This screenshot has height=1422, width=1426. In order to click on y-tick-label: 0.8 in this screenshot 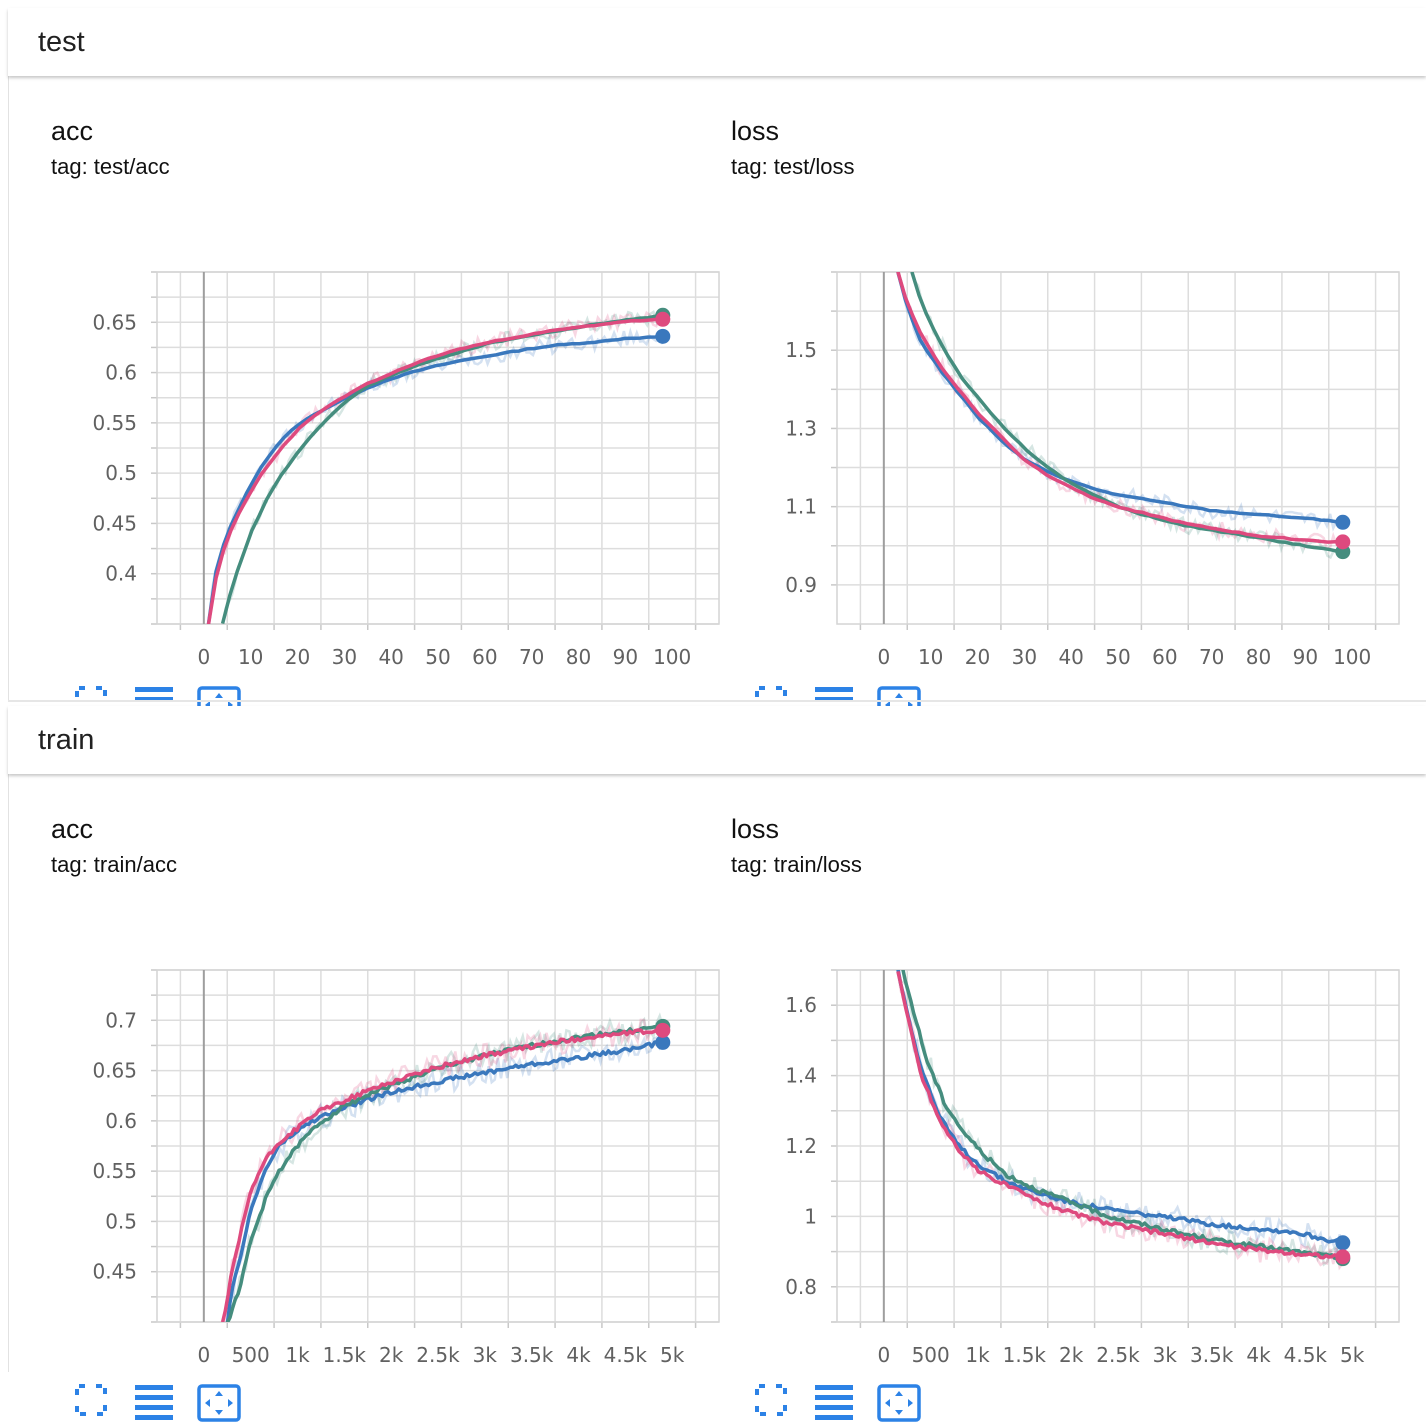, I will do `click(801, 1287)`.